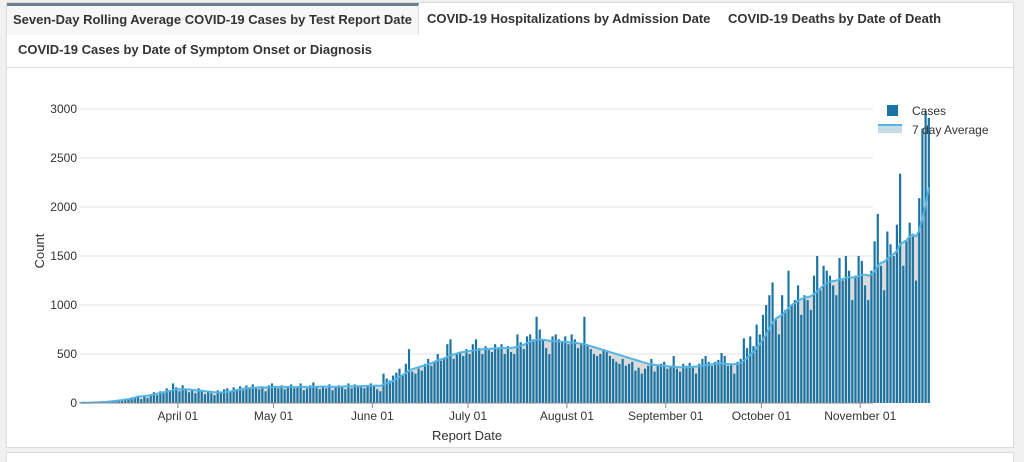 The height and width of the screenshot is (462, 1024). I want to click on next-panel-edge, so click(510, 457).